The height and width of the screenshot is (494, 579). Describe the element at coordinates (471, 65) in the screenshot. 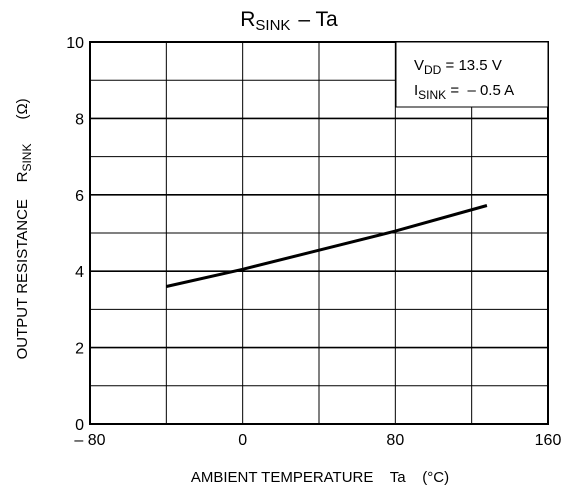

I see `condition-vdd-value: = 13.5 V` at that location.